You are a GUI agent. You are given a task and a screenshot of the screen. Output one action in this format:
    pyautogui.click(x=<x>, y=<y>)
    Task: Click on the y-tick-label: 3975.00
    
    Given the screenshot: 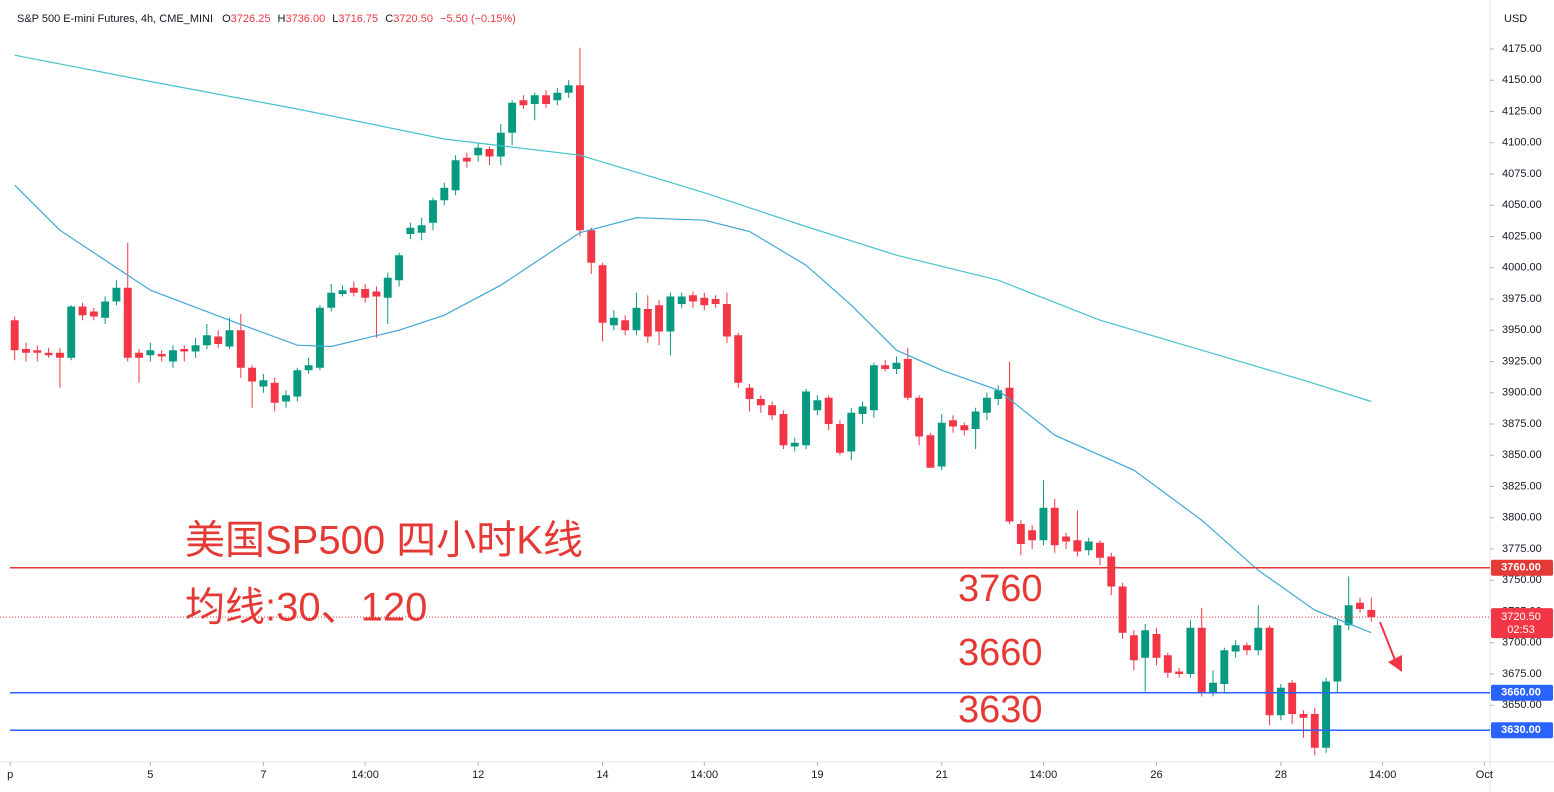 What is the action you would take?
    pyautogui.click(x=1522, y=299)
    